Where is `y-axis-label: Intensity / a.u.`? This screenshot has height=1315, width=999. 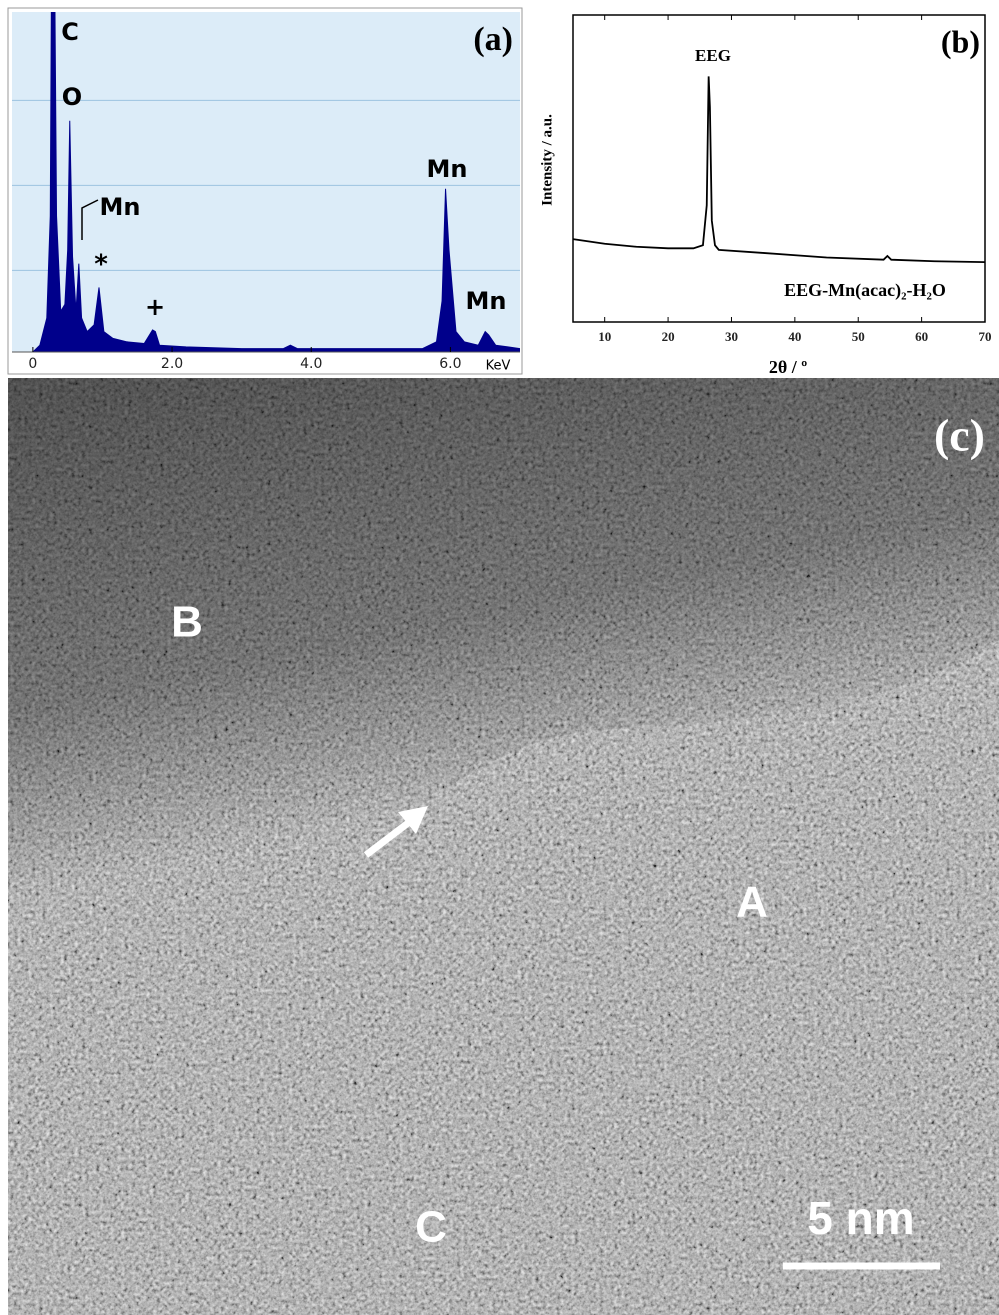
y-axis-label: Intensity / a.u. is located at coordinates (547, 160).